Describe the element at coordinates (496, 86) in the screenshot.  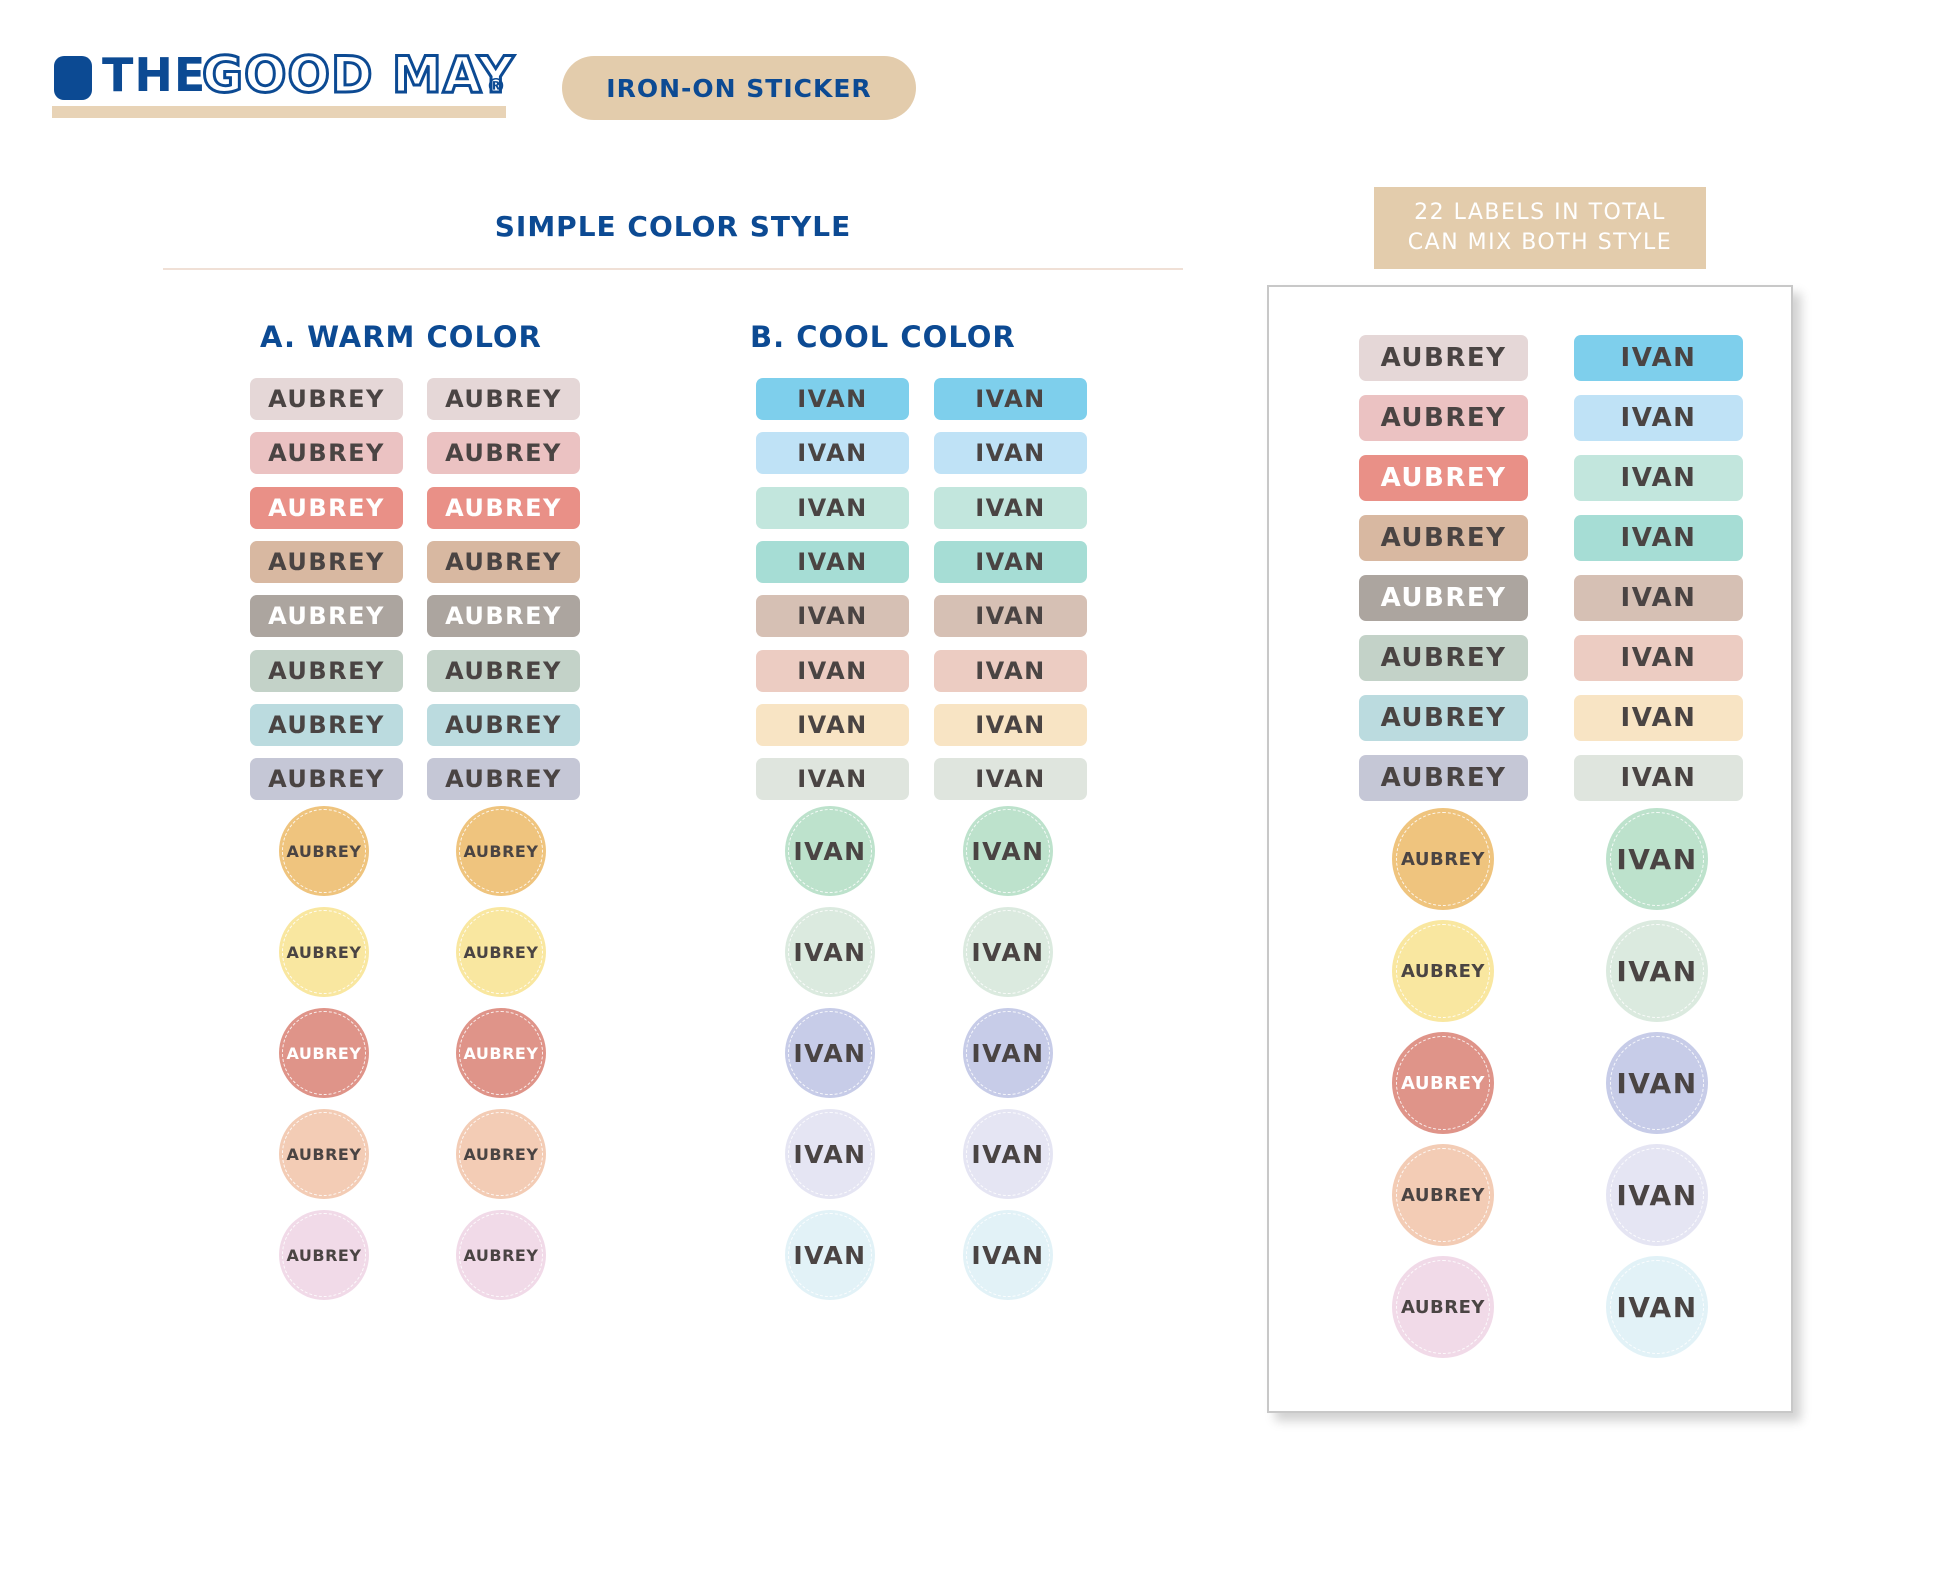
I see `logo-registered-mark: ®` at that location.